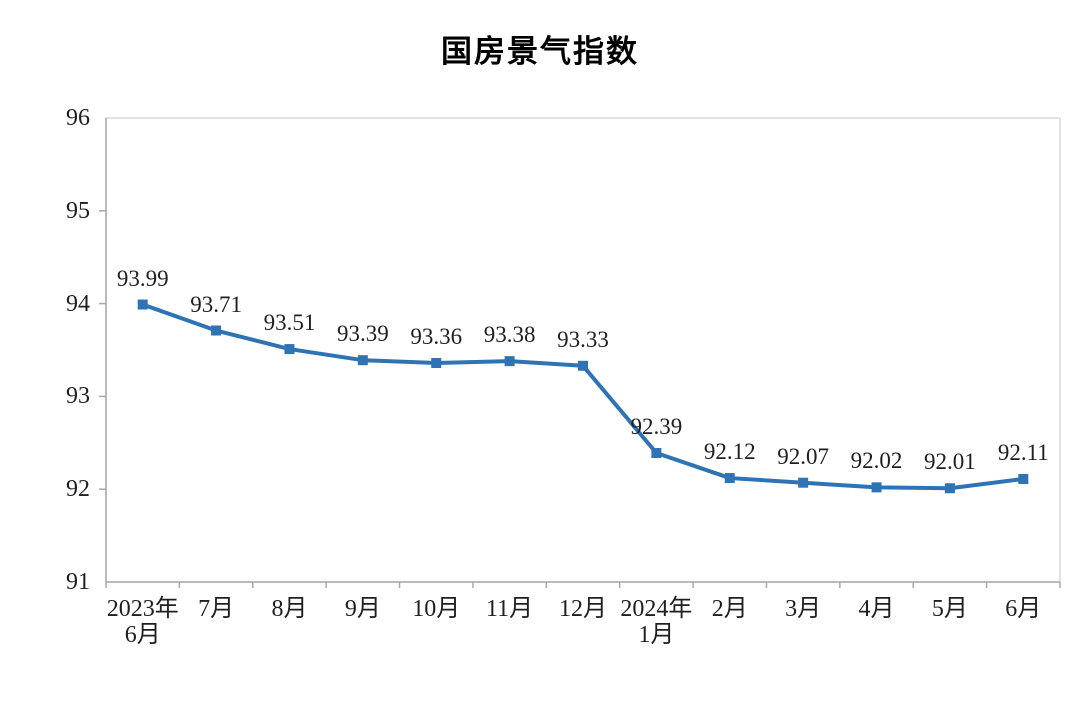 The image size is (1080, 705). Describe the element at coordinates (289, 323) in the screenshot. I see `data-point-label: 93.51` at that location.